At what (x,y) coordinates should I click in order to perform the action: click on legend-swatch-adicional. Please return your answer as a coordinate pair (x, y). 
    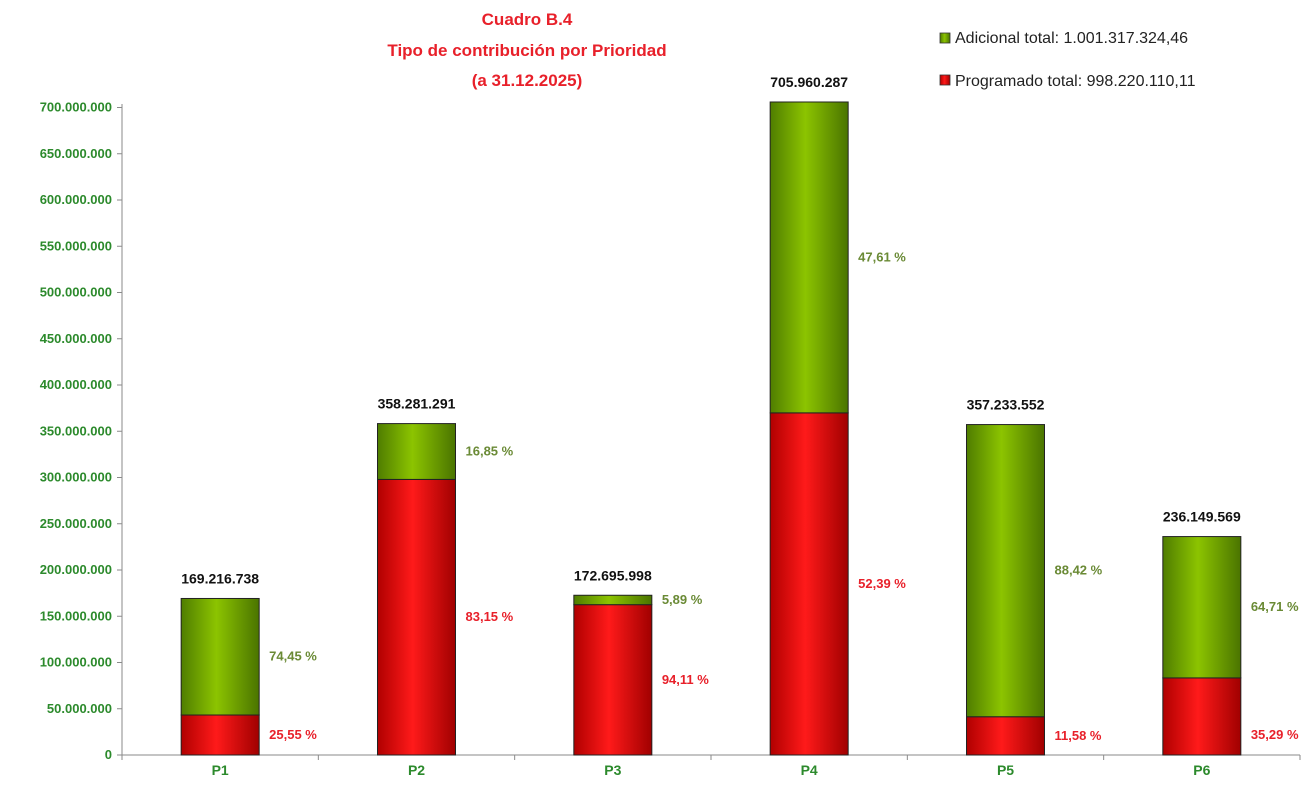
    Looking at the image, I should click on (945, 38).